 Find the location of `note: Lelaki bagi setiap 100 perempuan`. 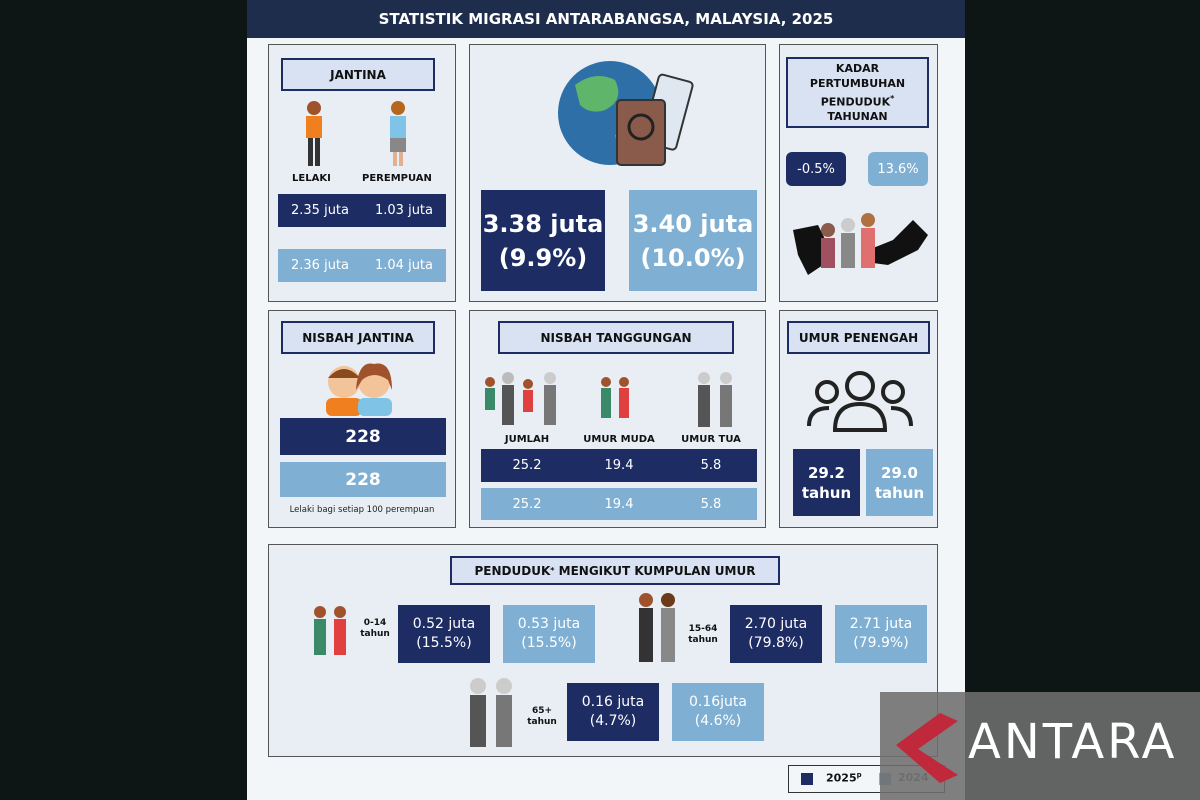

note: Lelaki bagi setiap 100 perempuan is located at coordinates (362, 510).